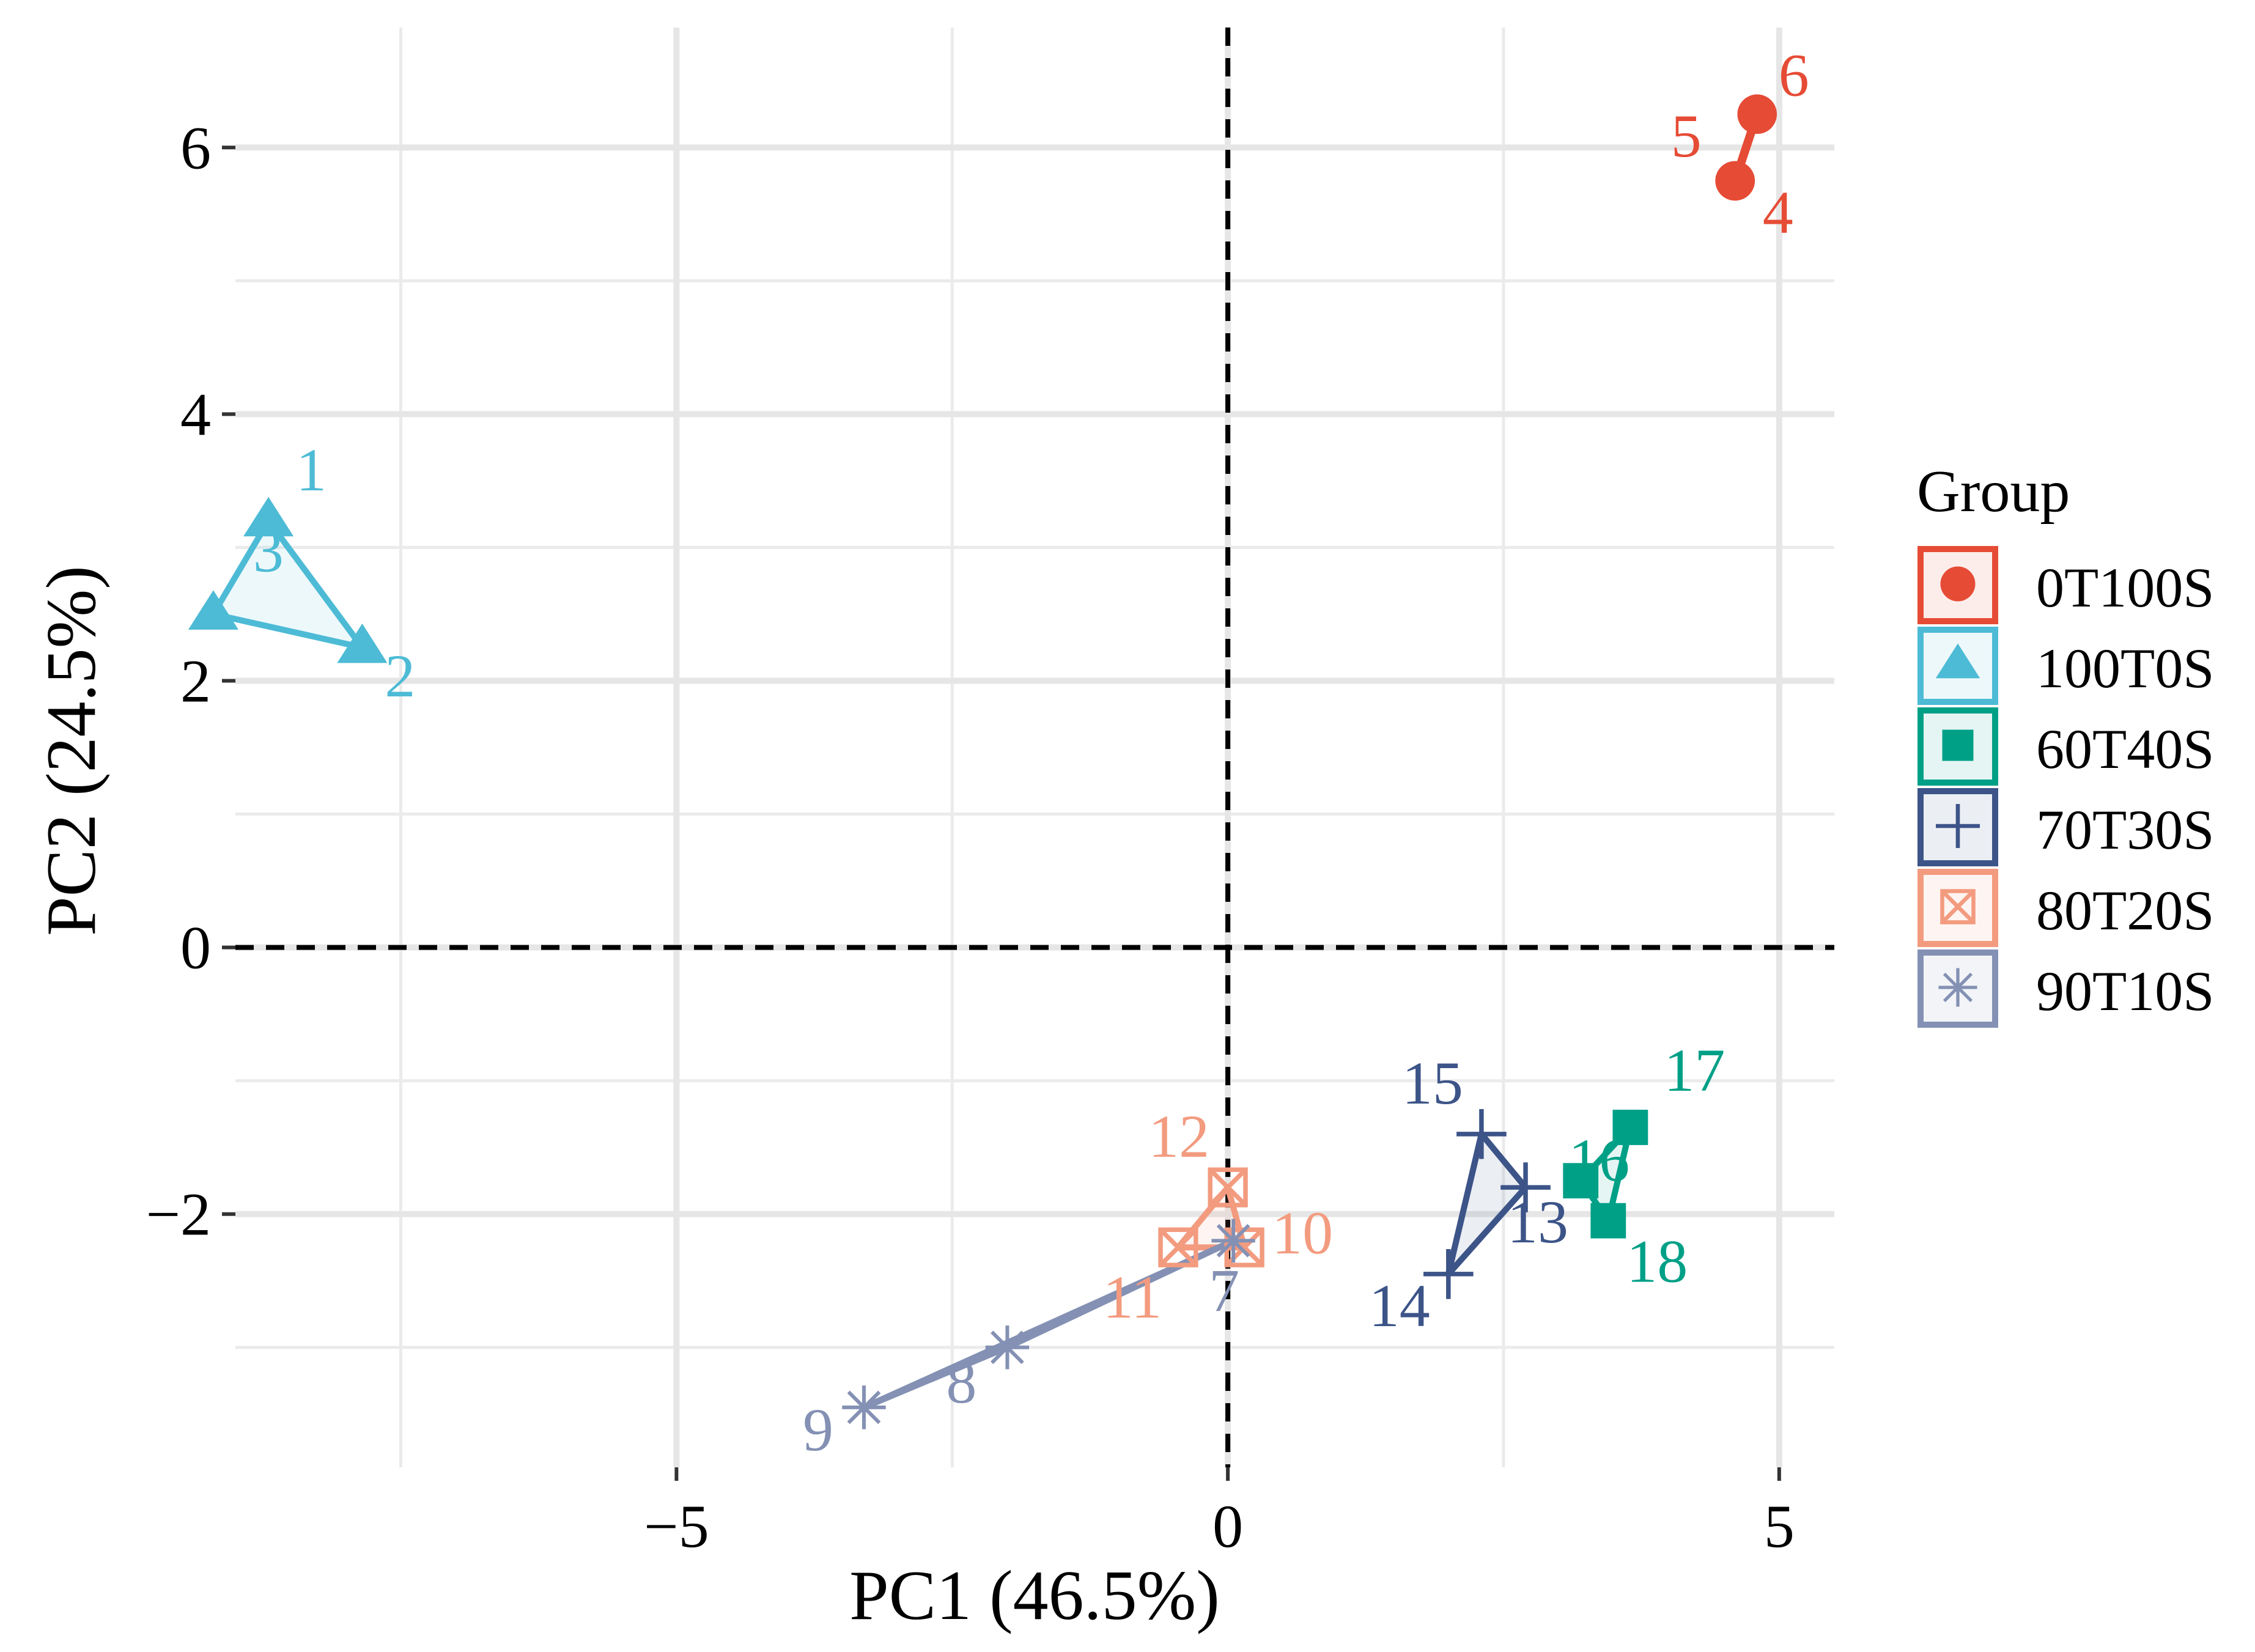  Describe the element at coordinates (1780, 1526) in the screenshot. I see `x-tick-label: 5` at that location.